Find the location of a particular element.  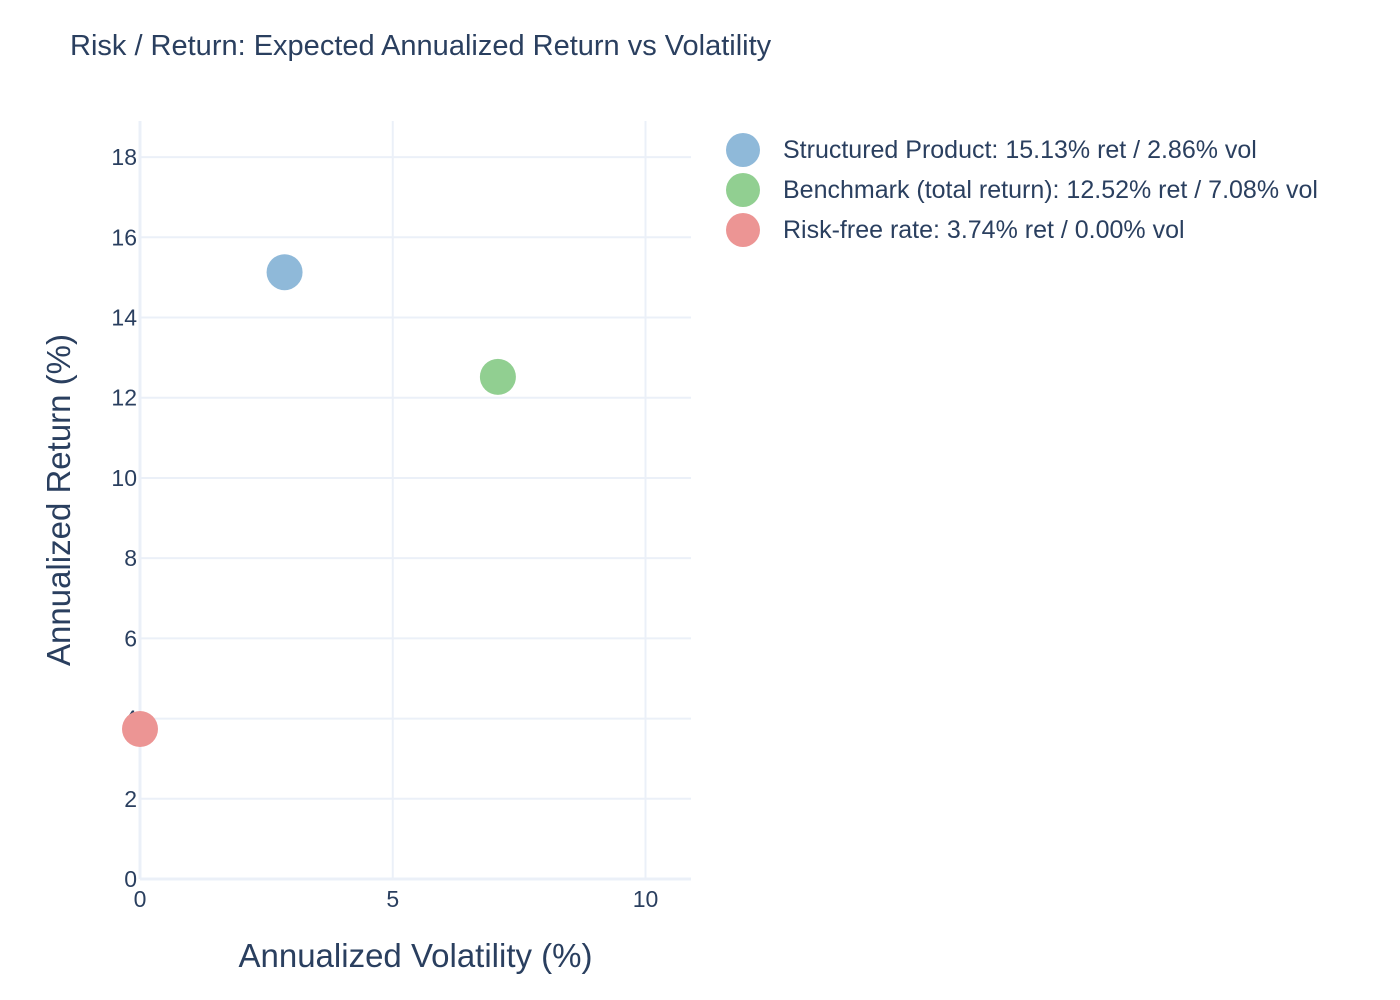

y-tick-label: 6 is located at coordinates (130, 638).